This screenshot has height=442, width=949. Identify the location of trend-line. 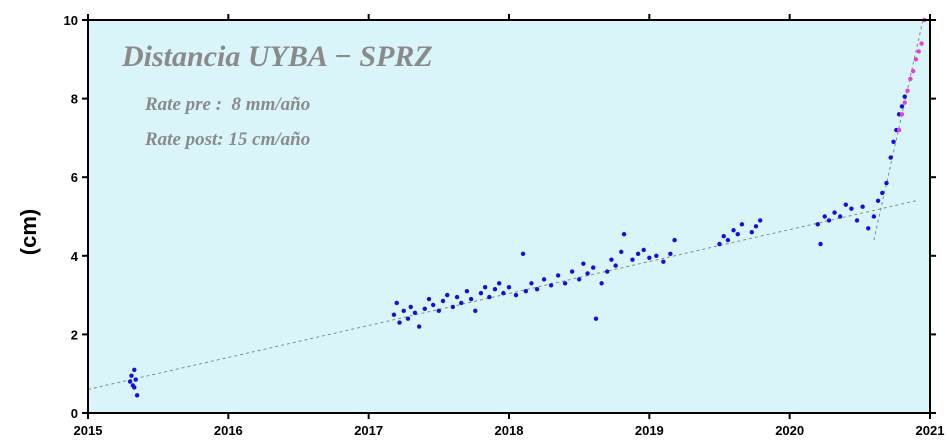
(898, 130).